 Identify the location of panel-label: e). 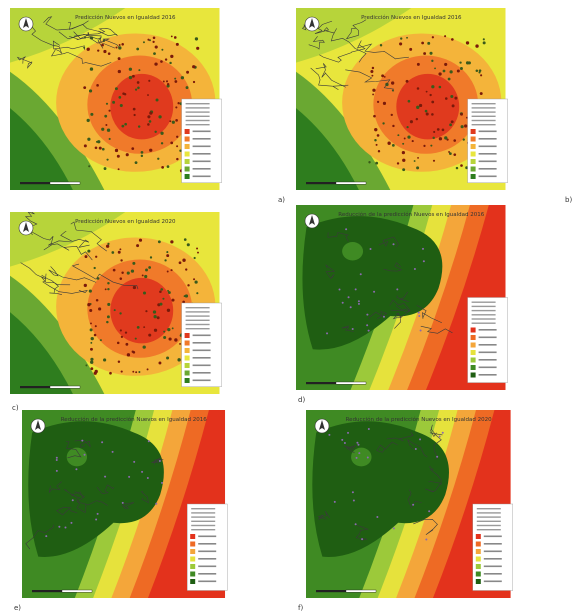
(18, 608).